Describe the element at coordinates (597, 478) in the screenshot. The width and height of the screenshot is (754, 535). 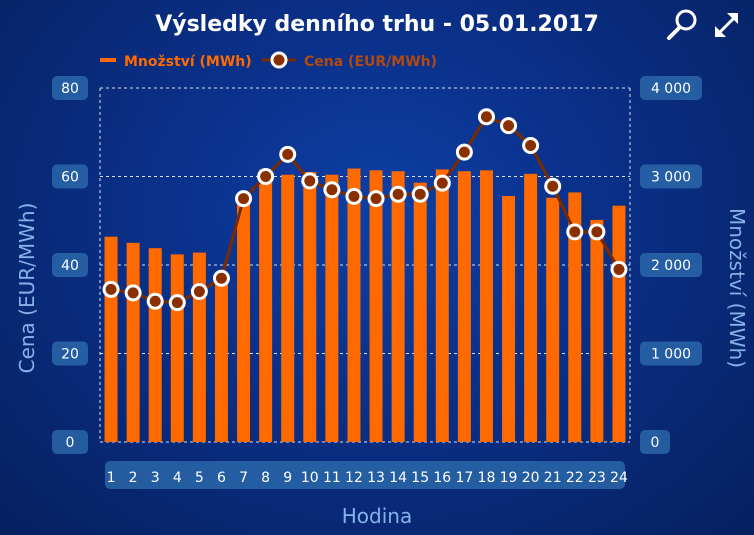
I see `x-tick-label: 23` at that location.